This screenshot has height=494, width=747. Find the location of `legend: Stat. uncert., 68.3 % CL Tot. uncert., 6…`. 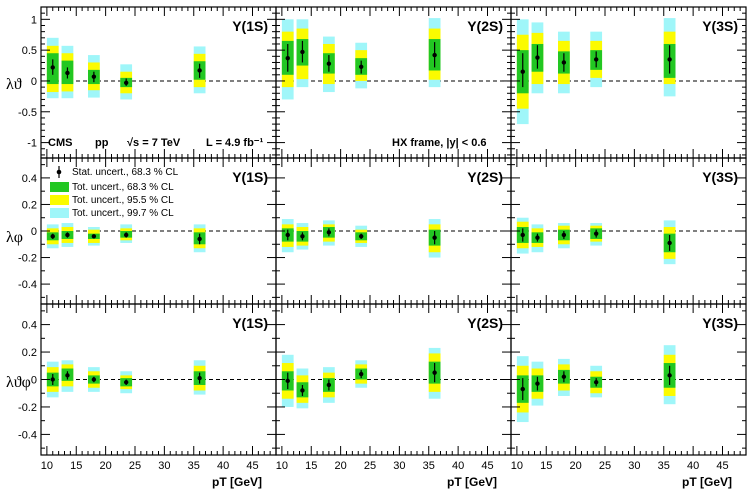

legend: Stat. uncert., 68.3 % CL Tot. uncert., 6… is located at coordinates (114, 192).